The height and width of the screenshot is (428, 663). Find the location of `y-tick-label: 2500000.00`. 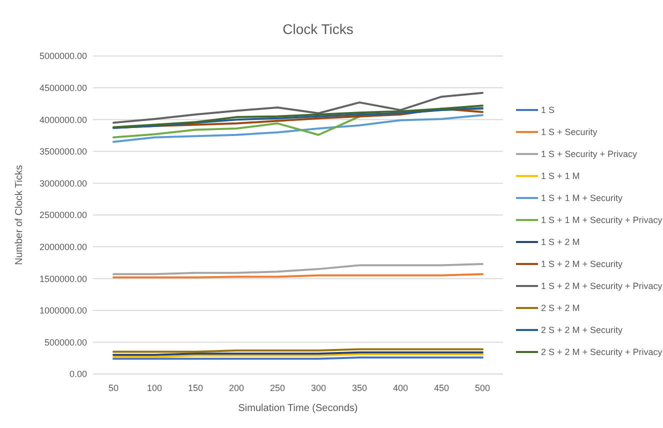

y-tick-label: 2500000.00 is located at coordinates (63, 215).